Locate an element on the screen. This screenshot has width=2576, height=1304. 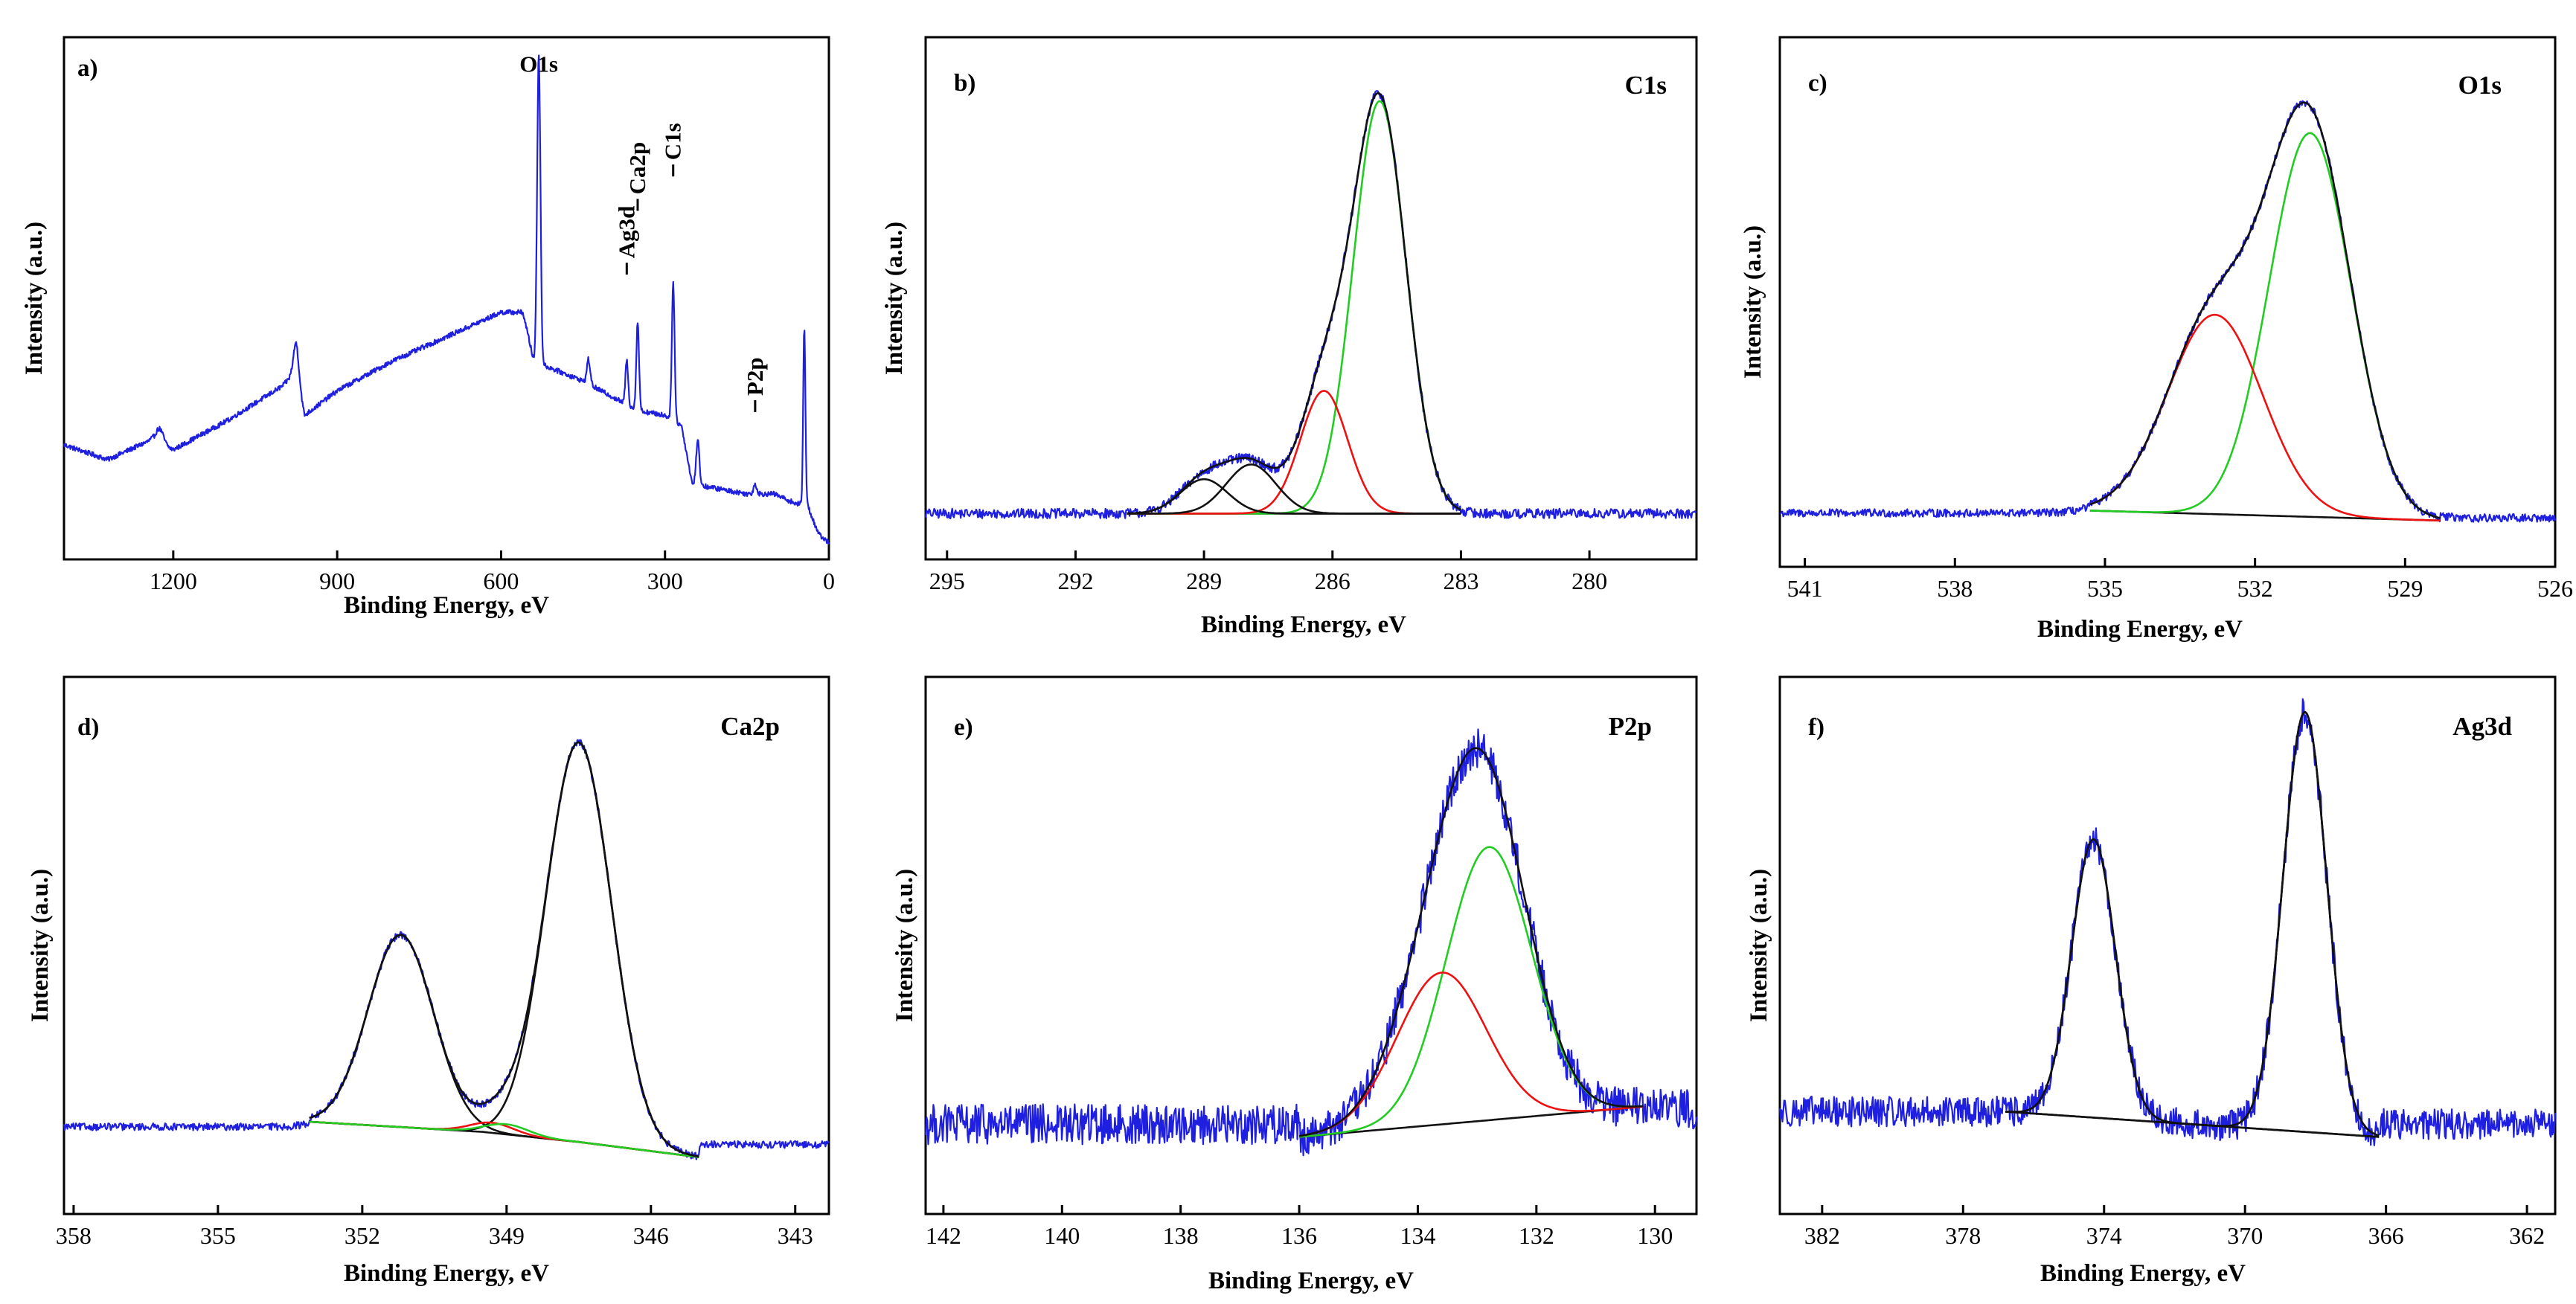
panel-b-letter: b) is located at coordinates (964, 83).